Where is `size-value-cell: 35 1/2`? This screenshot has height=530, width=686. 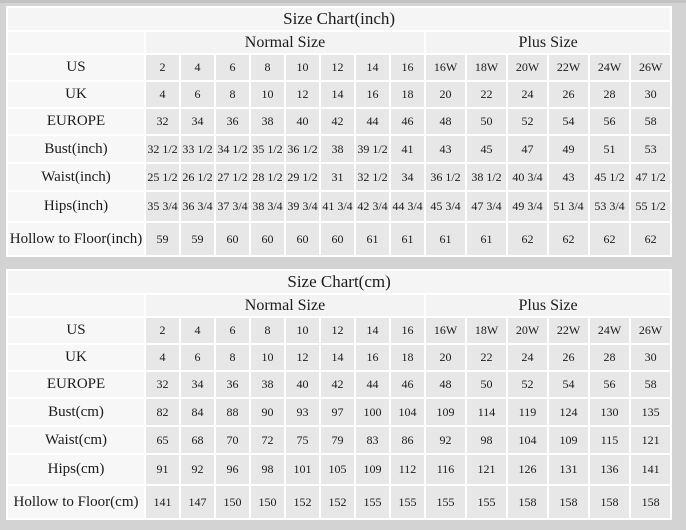 size-value-cell: 35 1/2 is located at coordinates (267, 149).